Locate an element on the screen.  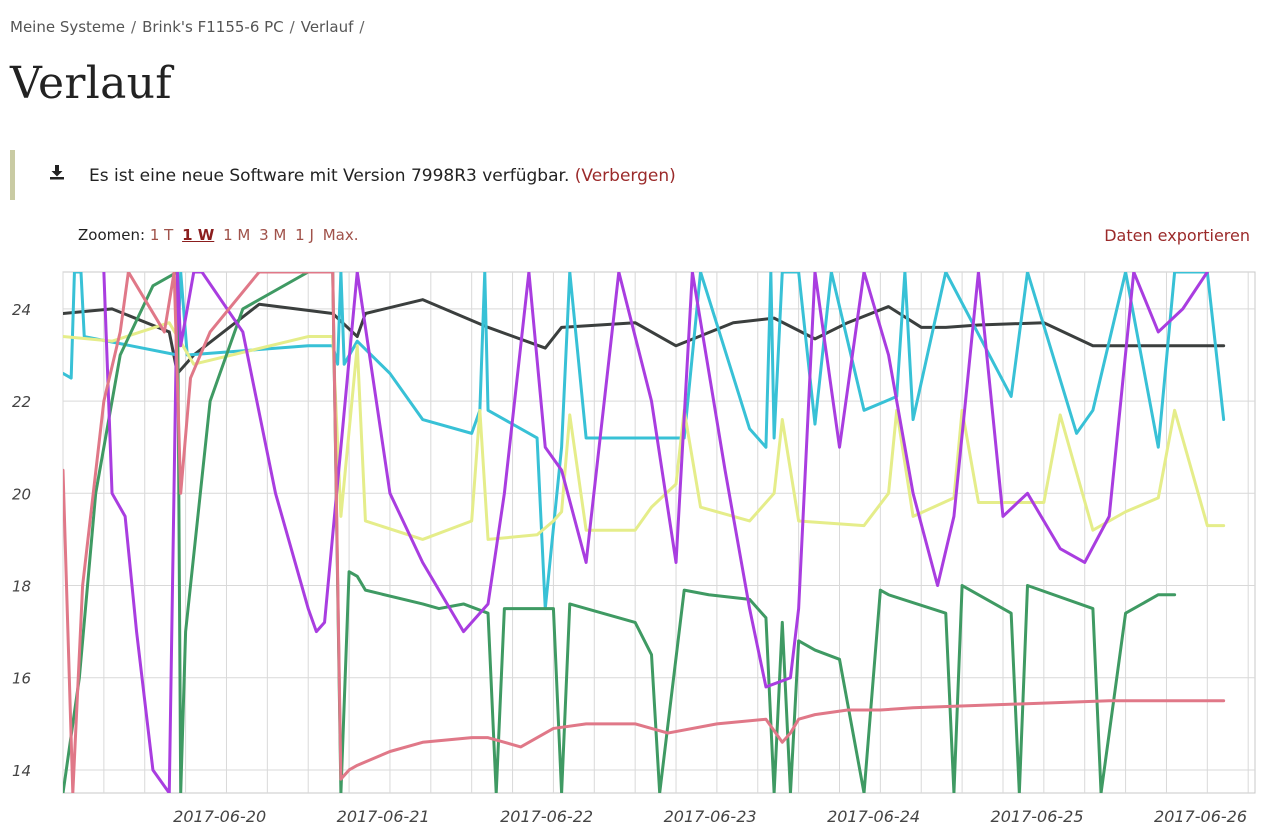
breadcrumb-item-history: Verlauf is located at coordinates (327, 27).